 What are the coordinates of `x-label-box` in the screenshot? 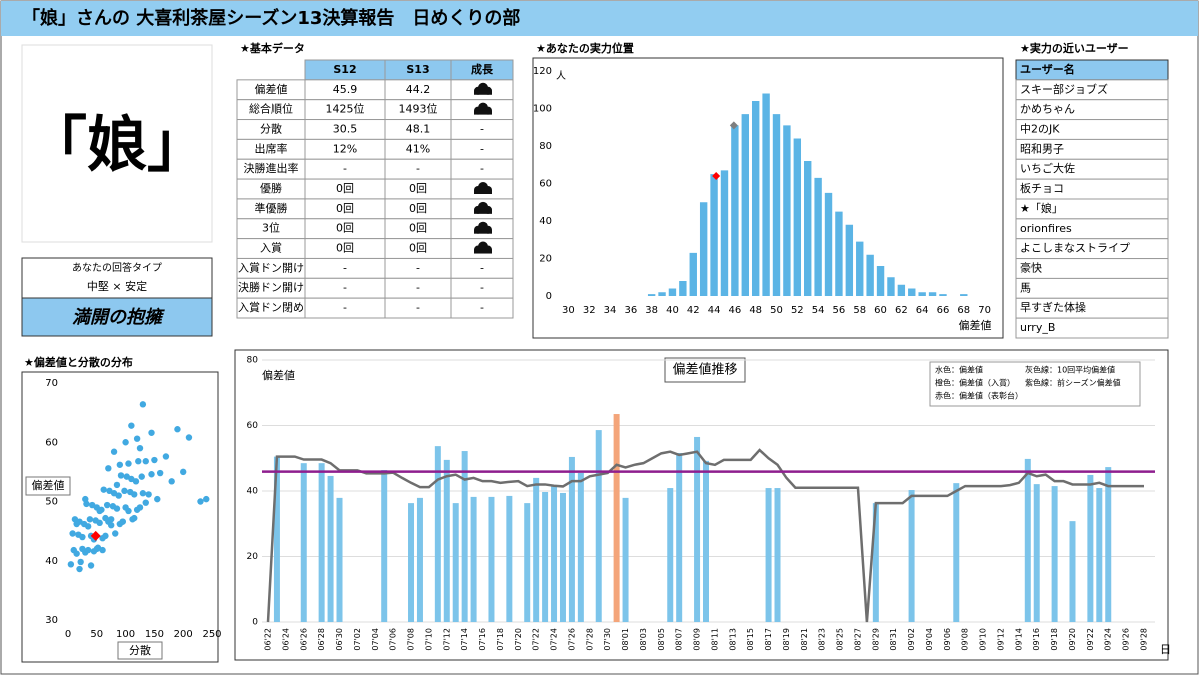 It's located at (140, 650).